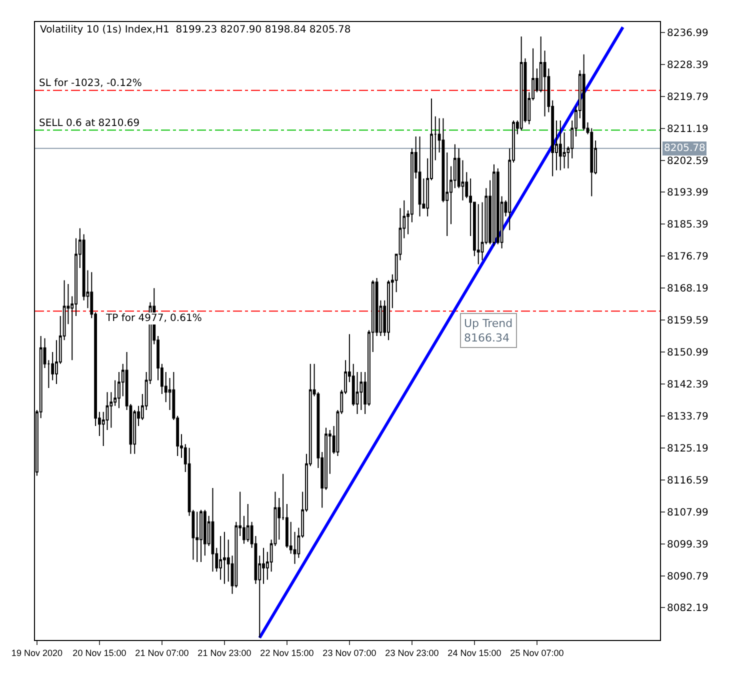 This screenshot has height=684, width=737. Describe the element at coordinates (488, 330) in the screenshot. I see `annotation: Up Trend 8166.34` at that location.